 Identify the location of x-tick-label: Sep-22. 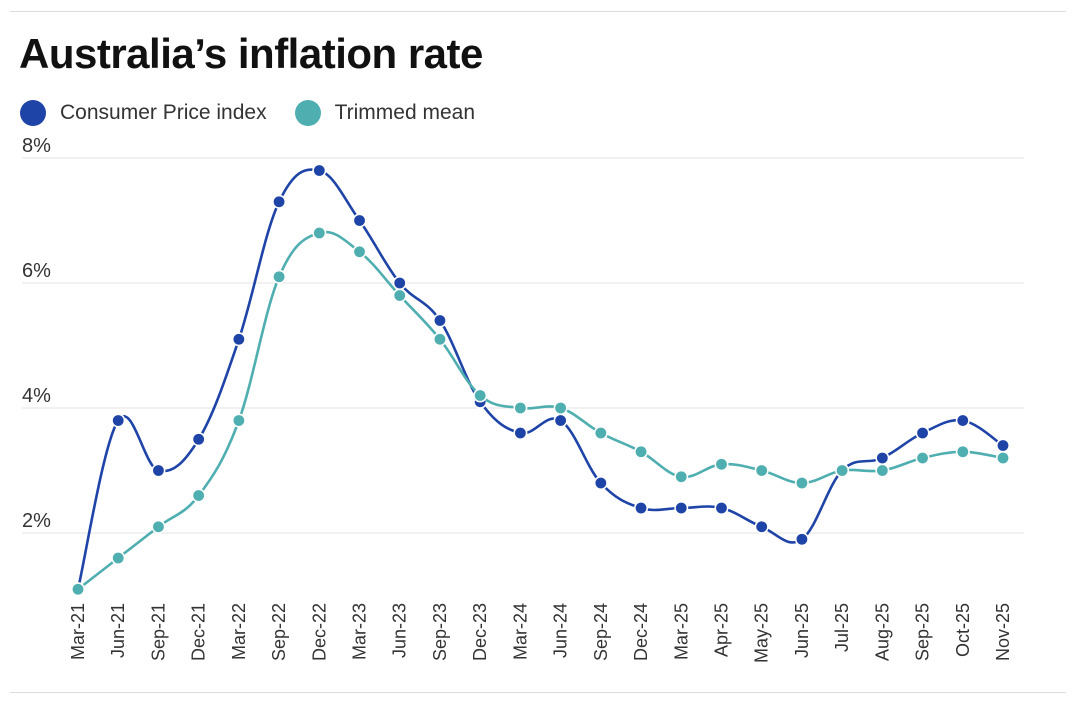
(279, 632).